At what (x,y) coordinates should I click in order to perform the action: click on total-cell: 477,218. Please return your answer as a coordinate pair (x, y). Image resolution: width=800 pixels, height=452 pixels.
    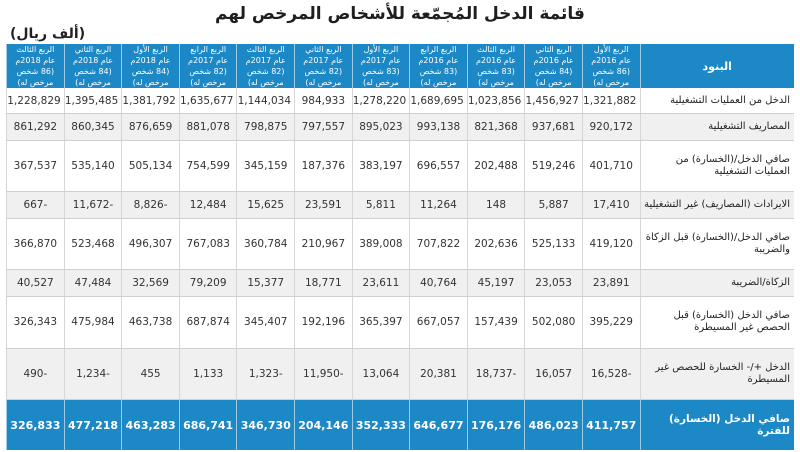
    Looking at the image, I should click on (92, 424).